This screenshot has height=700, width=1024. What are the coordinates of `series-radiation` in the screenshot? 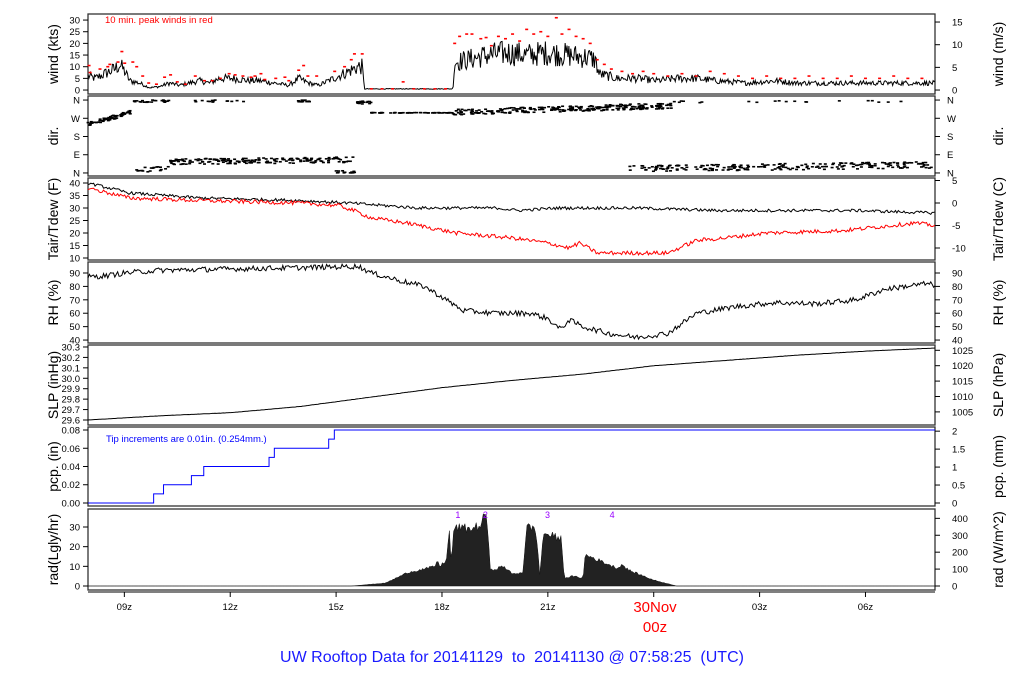 It's located at (511, 550).